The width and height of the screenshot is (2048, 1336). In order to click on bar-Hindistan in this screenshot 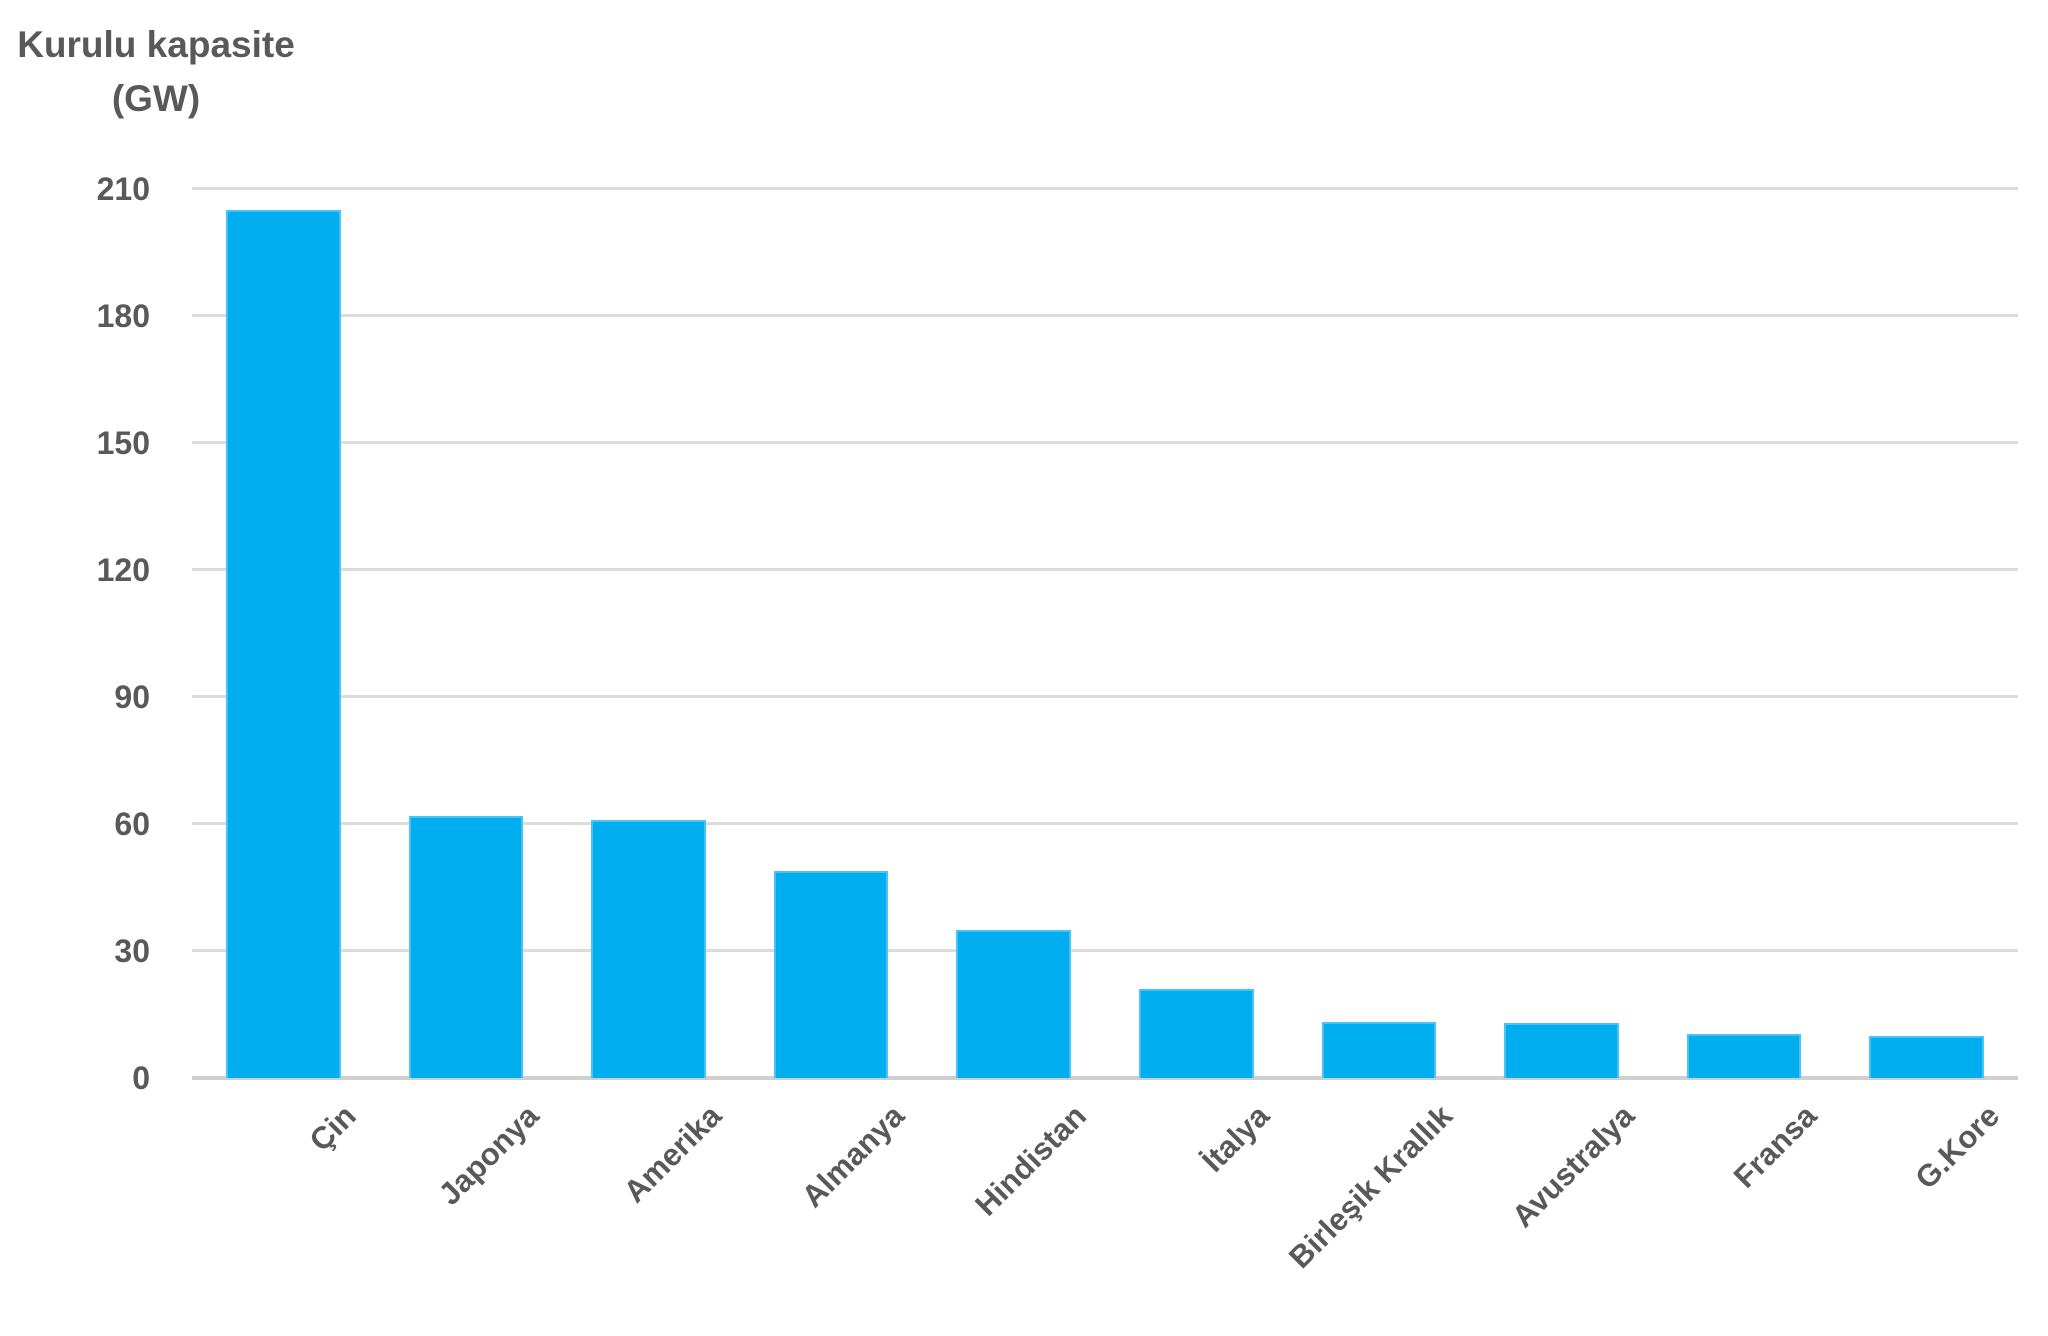, I will do `click(1013, 1003)`.